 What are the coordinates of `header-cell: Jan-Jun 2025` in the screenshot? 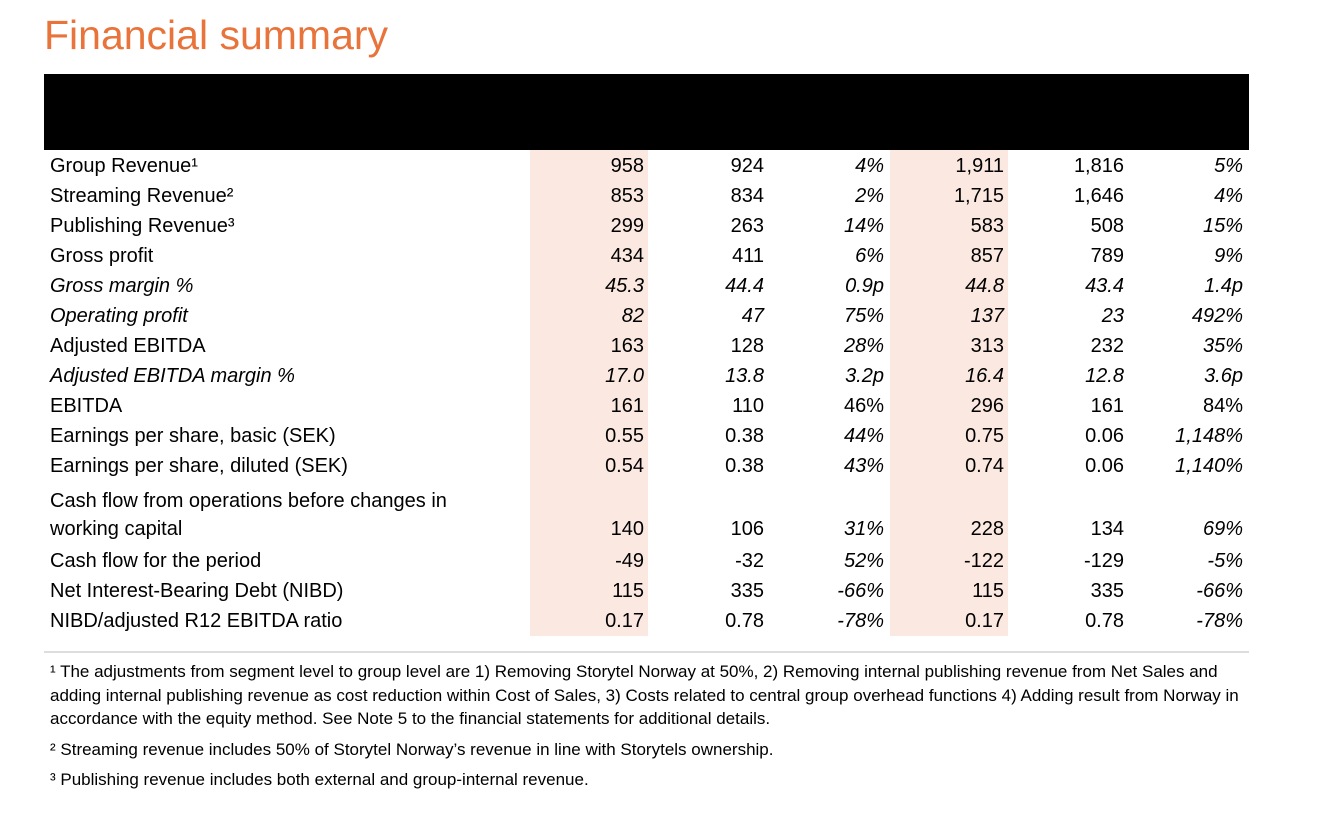 It's located at (948, 779).